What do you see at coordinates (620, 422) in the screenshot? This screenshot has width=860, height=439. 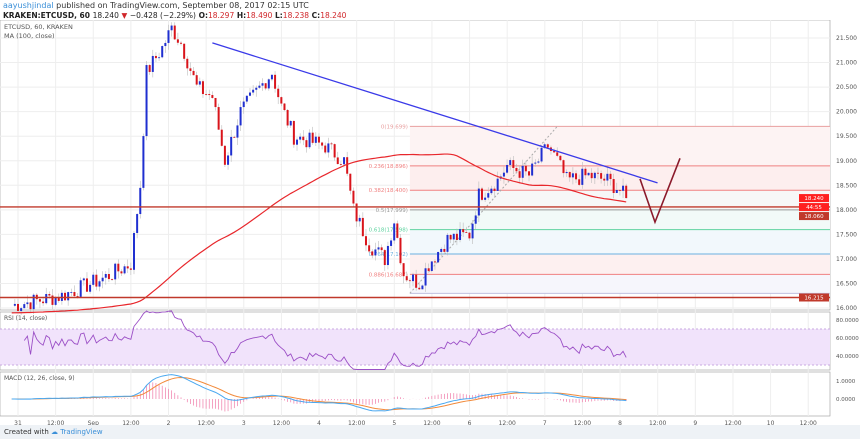 I see `time-tick-label: 8` at bounding box center [620, 422].